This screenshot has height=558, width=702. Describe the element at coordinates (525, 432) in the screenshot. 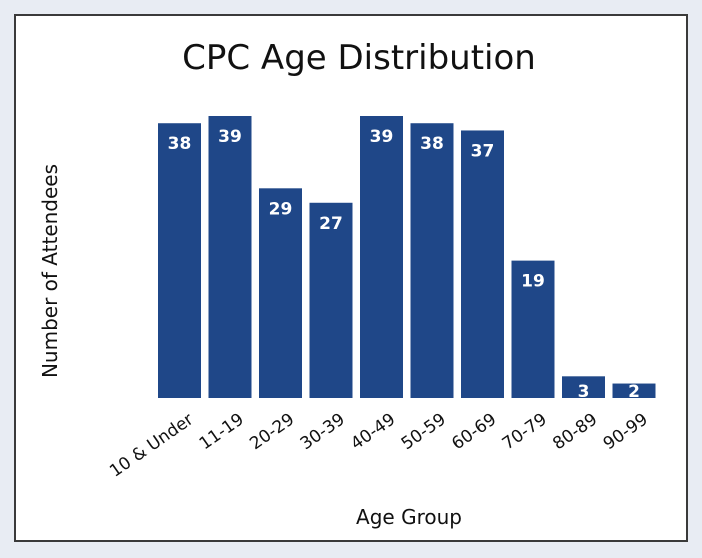

I see `x-tick-label-7: 70-79` at that location.